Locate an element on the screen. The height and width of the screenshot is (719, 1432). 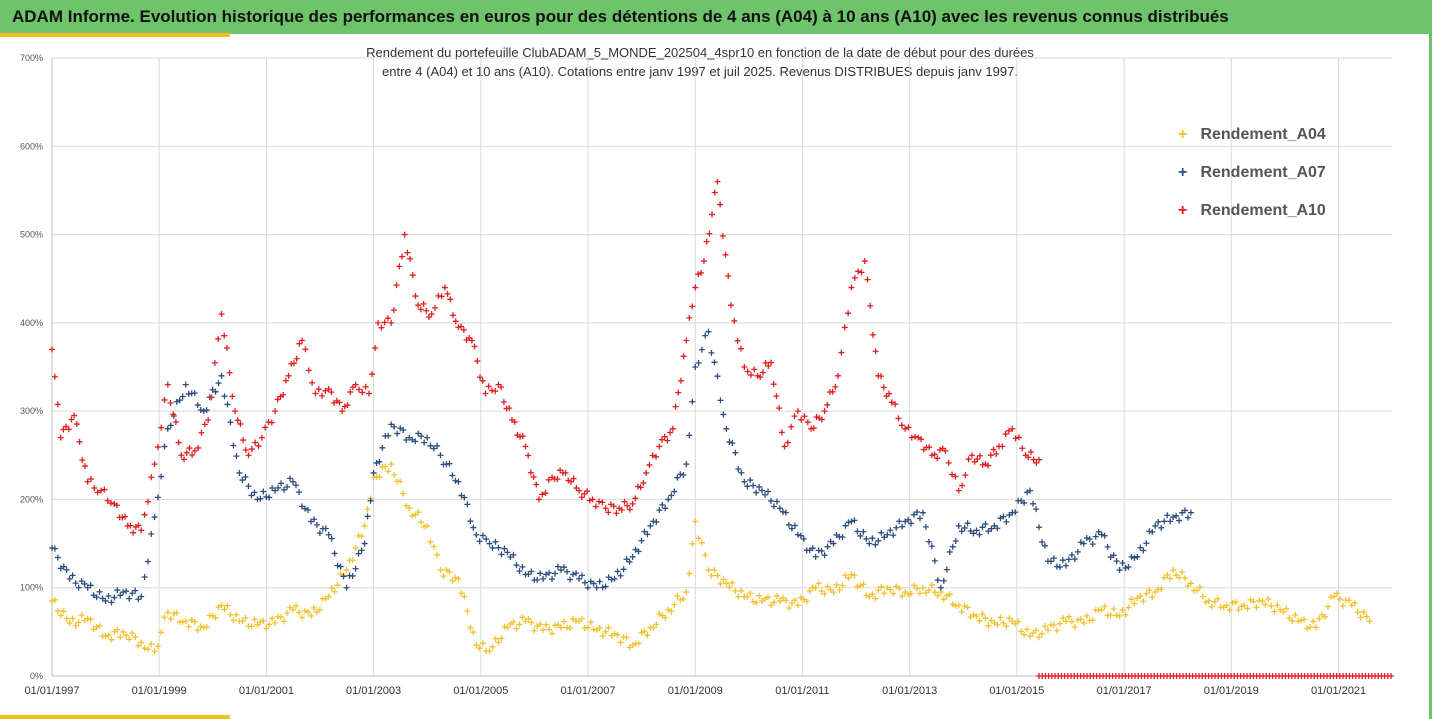
y-tick-label: 0% is located at coordinates (36, 676).